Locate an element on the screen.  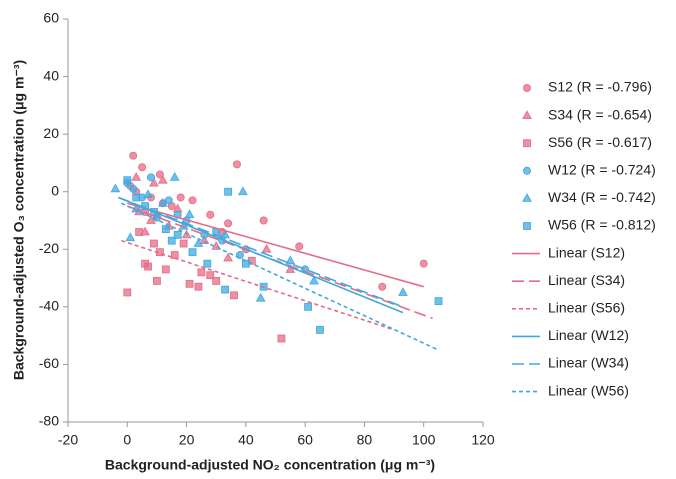
x-tick-label: 120 is located at coordinates (483, 440).